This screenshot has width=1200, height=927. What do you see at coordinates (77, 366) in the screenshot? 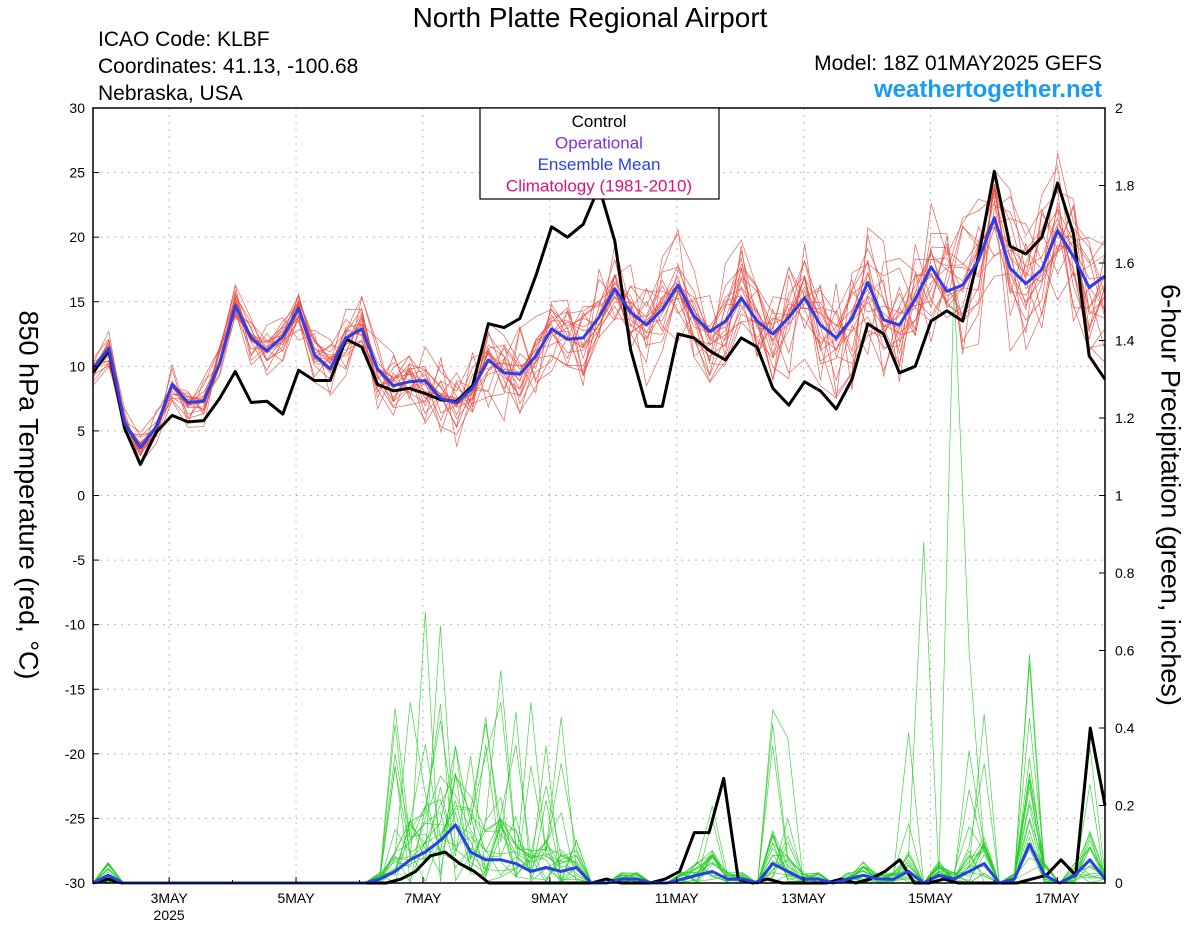
I see `y-tick-label: 10` at bounding box center [77, 366].